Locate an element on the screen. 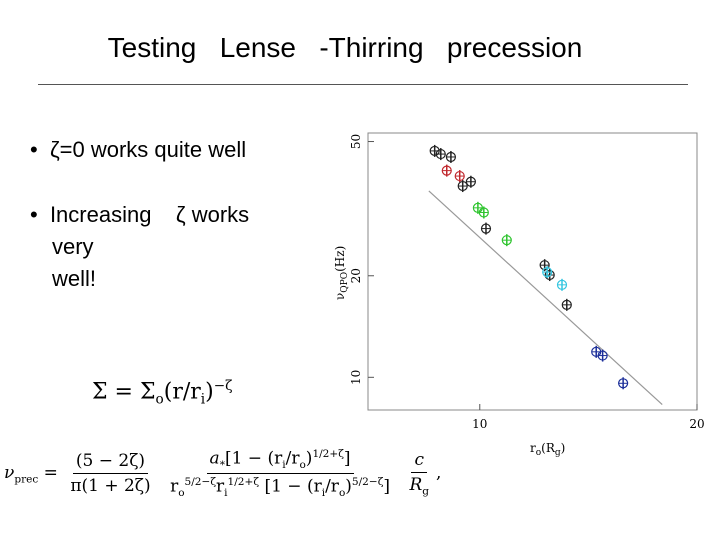 The height and width of the screenshot is (540, 720). numerator: c is located at coordinates (419, 461).